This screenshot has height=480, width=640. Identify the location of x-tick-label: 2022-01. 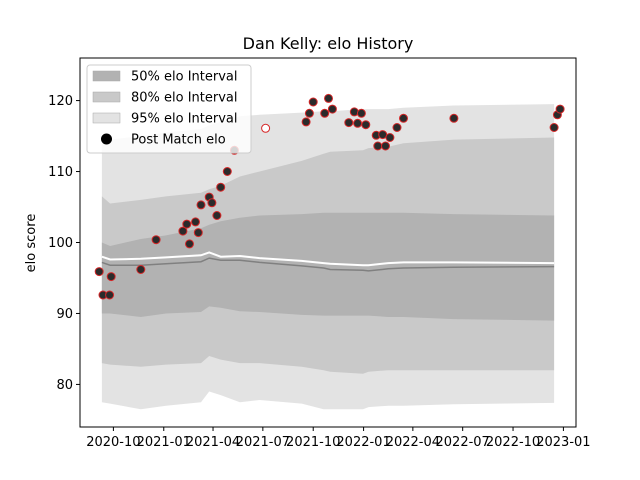
(363, 442).